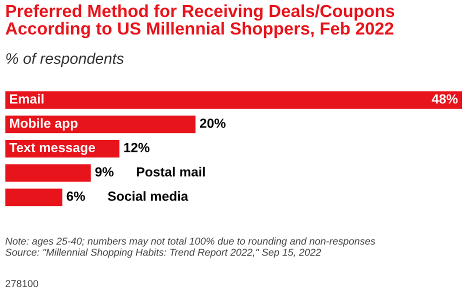 This screenshot has width=470, height=293. What do you see at coordinates (137, 147) in the screenshot?
I see `data-label: 12%` at bounding box center [137, 147].